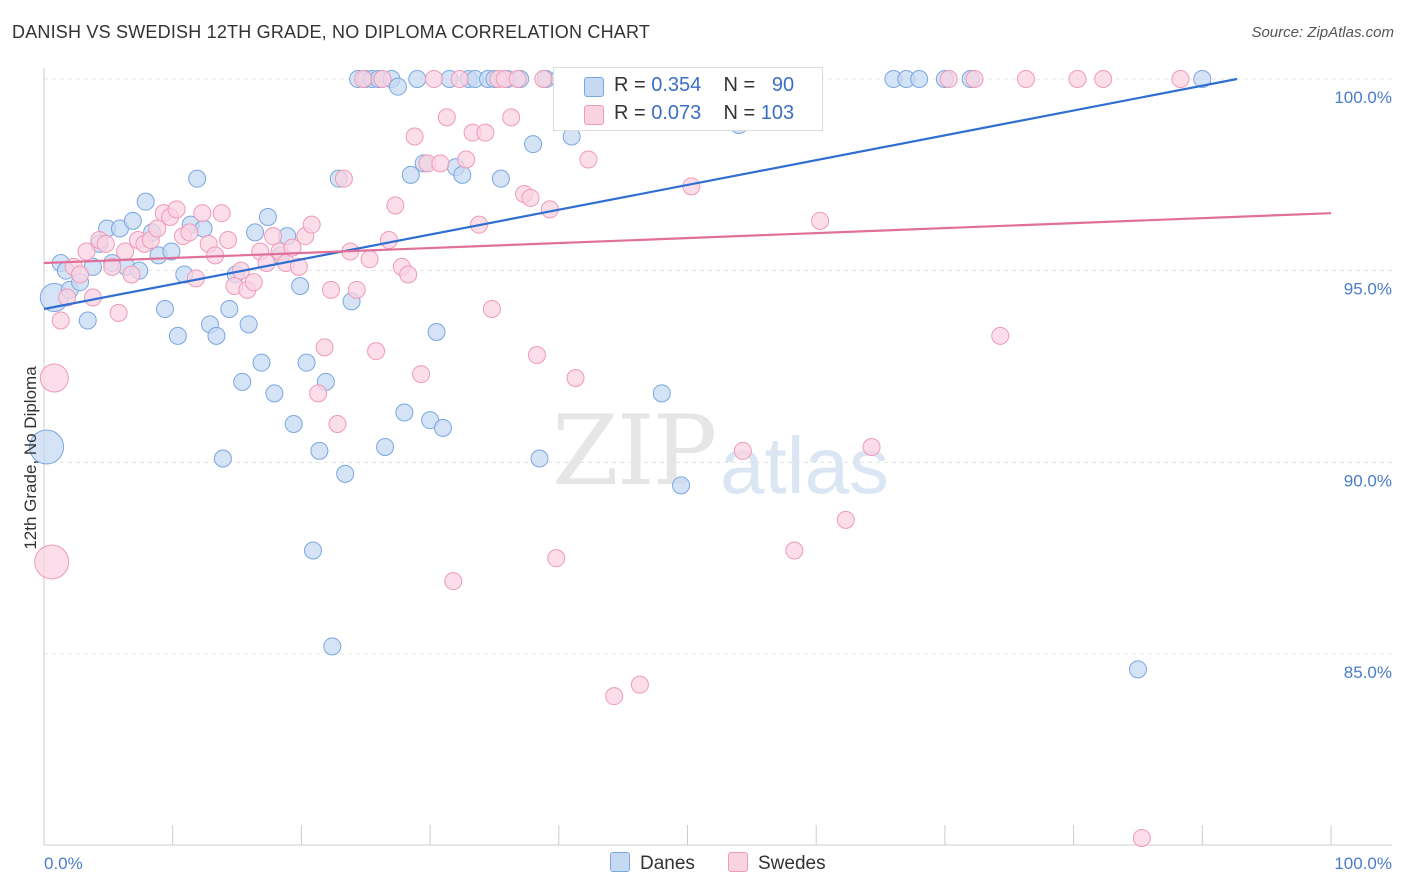  What do you see at coordinates (1363, 97) in the screenshot?
I see `y-tick-label: 100.0%` at bounding box center [1363, 97].